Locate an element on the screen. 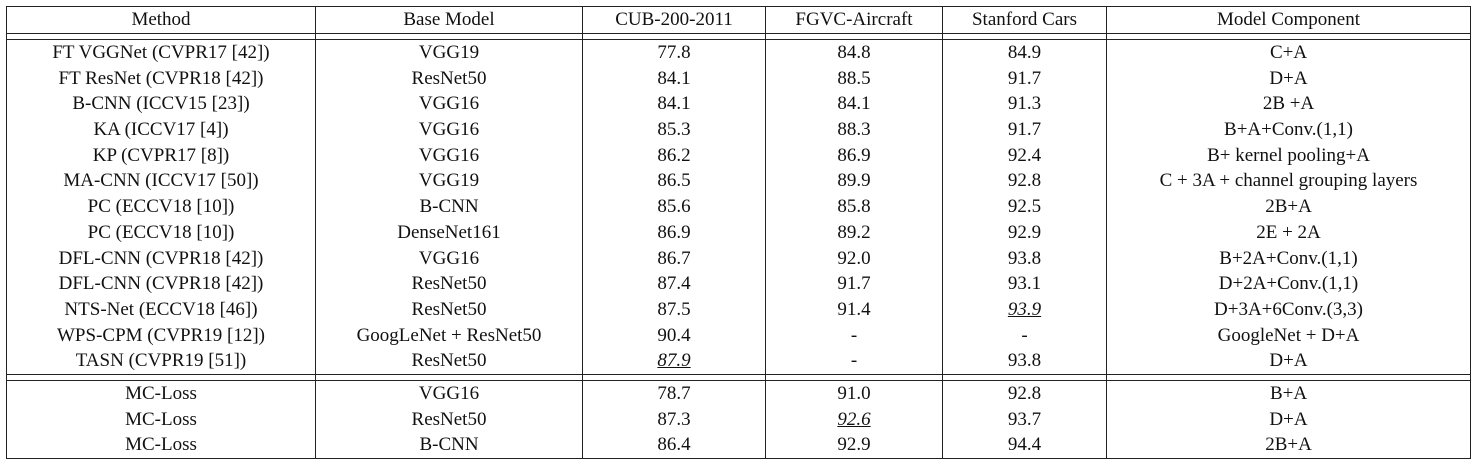  component-cell: C + 3A + channel grouping layers is located at coordinates (1288, 181).